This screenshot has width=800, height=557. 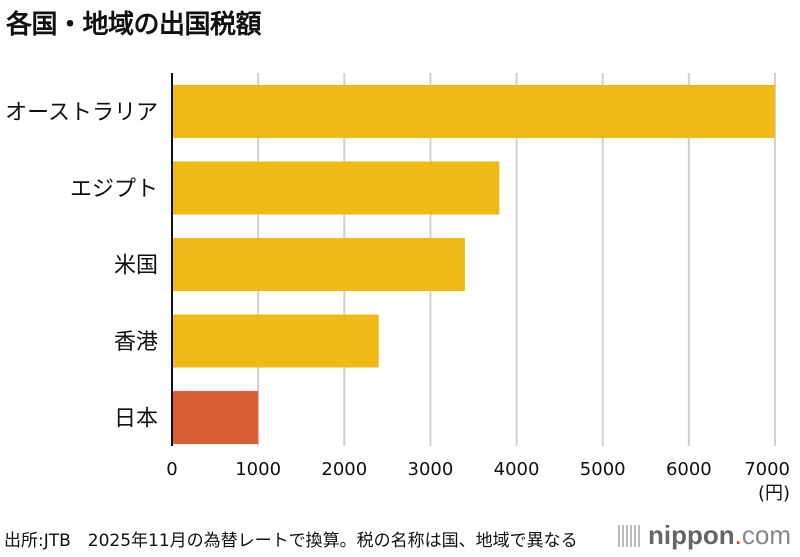 I want to click on category-label: 香港, so click(x=136, y=342).